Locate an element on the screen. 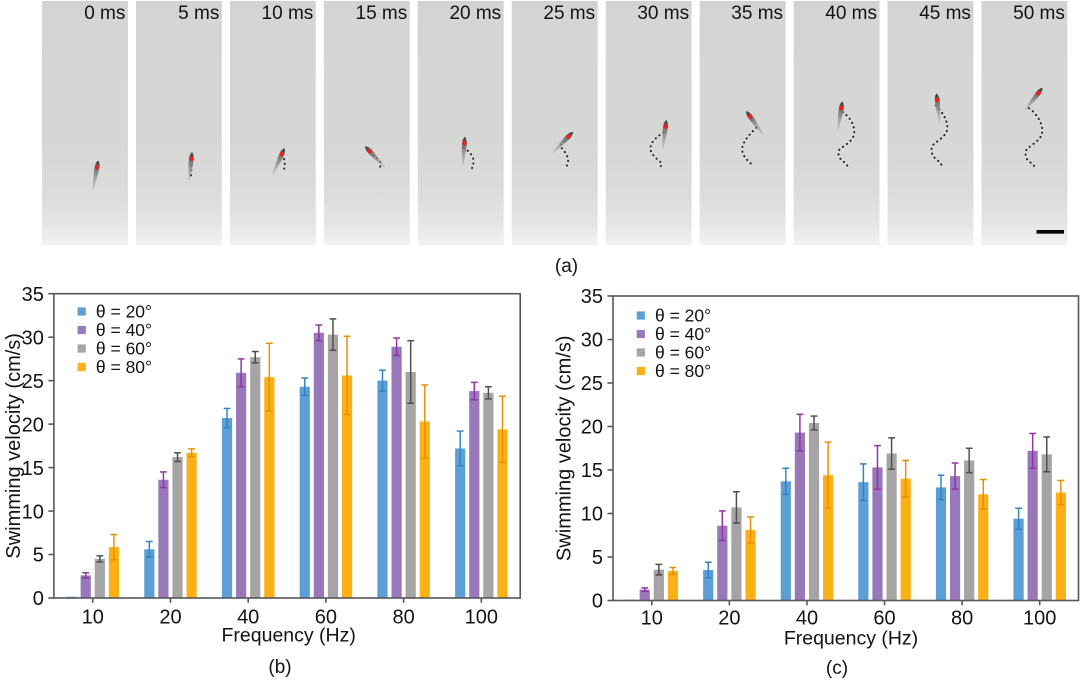 This screenshot has width=1080, height=681. svg-text: (a) is located at coordinates (566, 266).